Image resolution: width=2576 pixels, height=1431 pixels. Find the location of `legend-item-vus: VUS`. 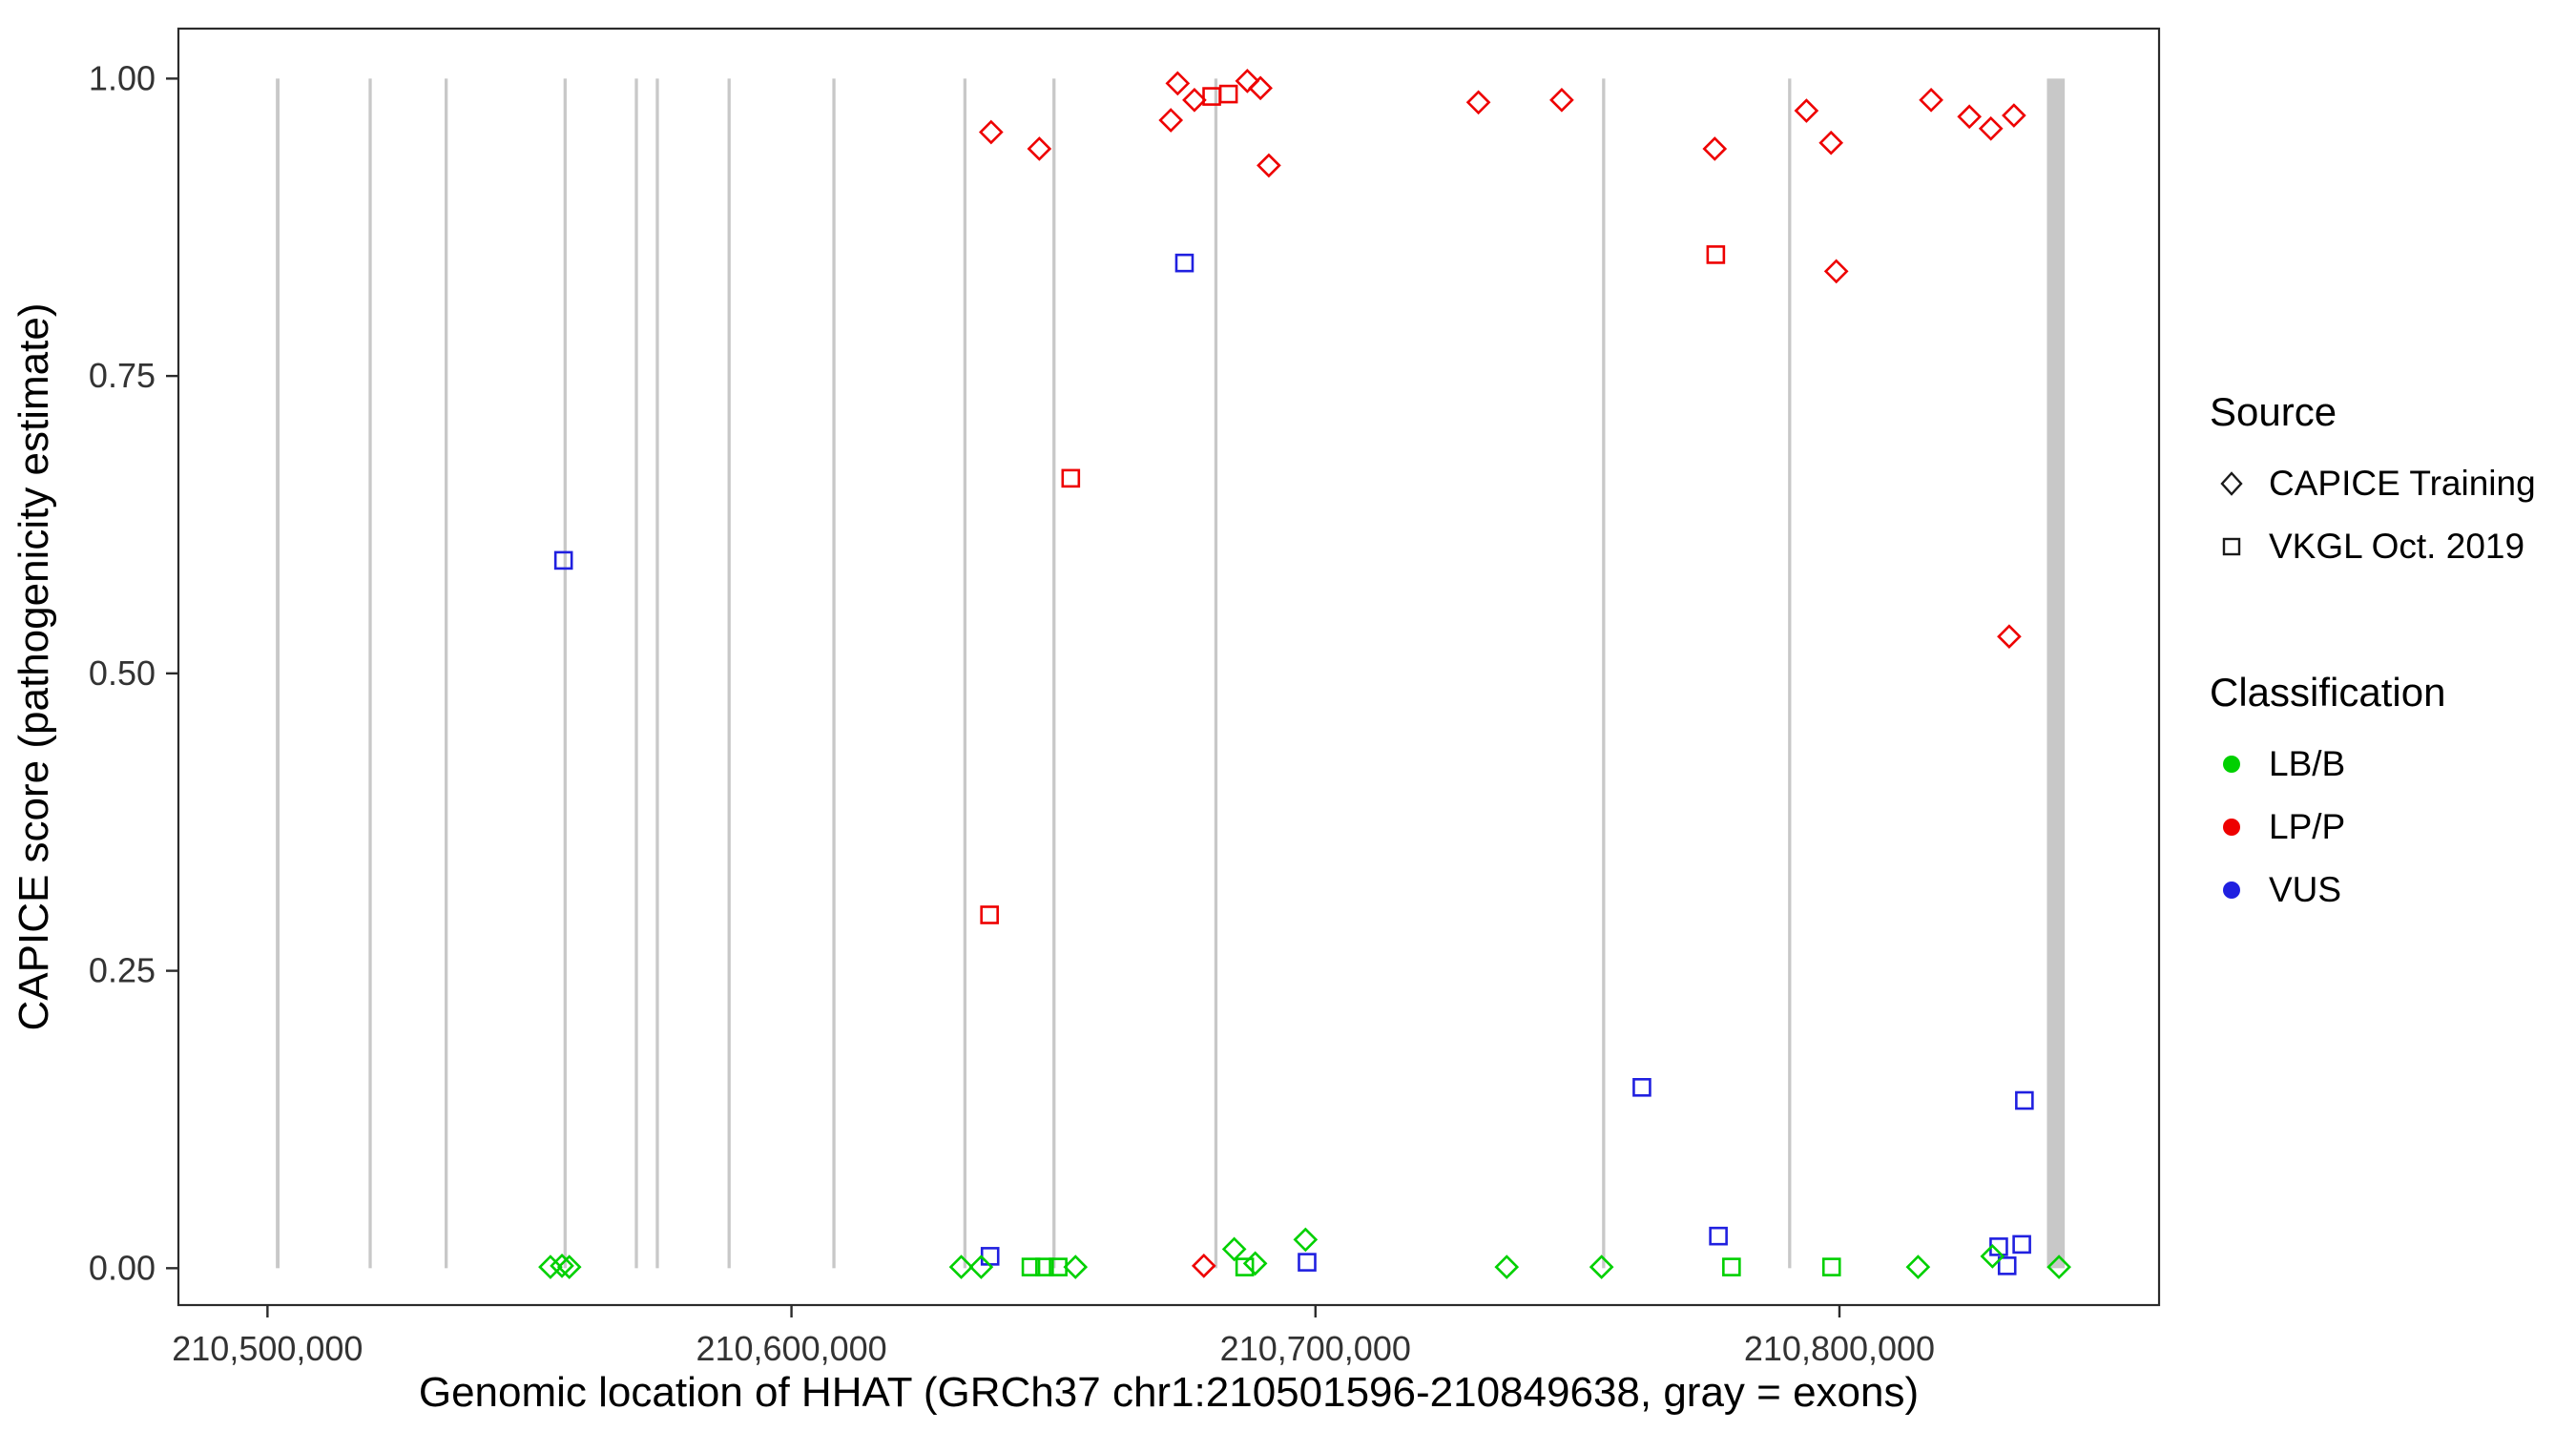

legend-item-vus: VUS is located at coordinates (2373, 890).